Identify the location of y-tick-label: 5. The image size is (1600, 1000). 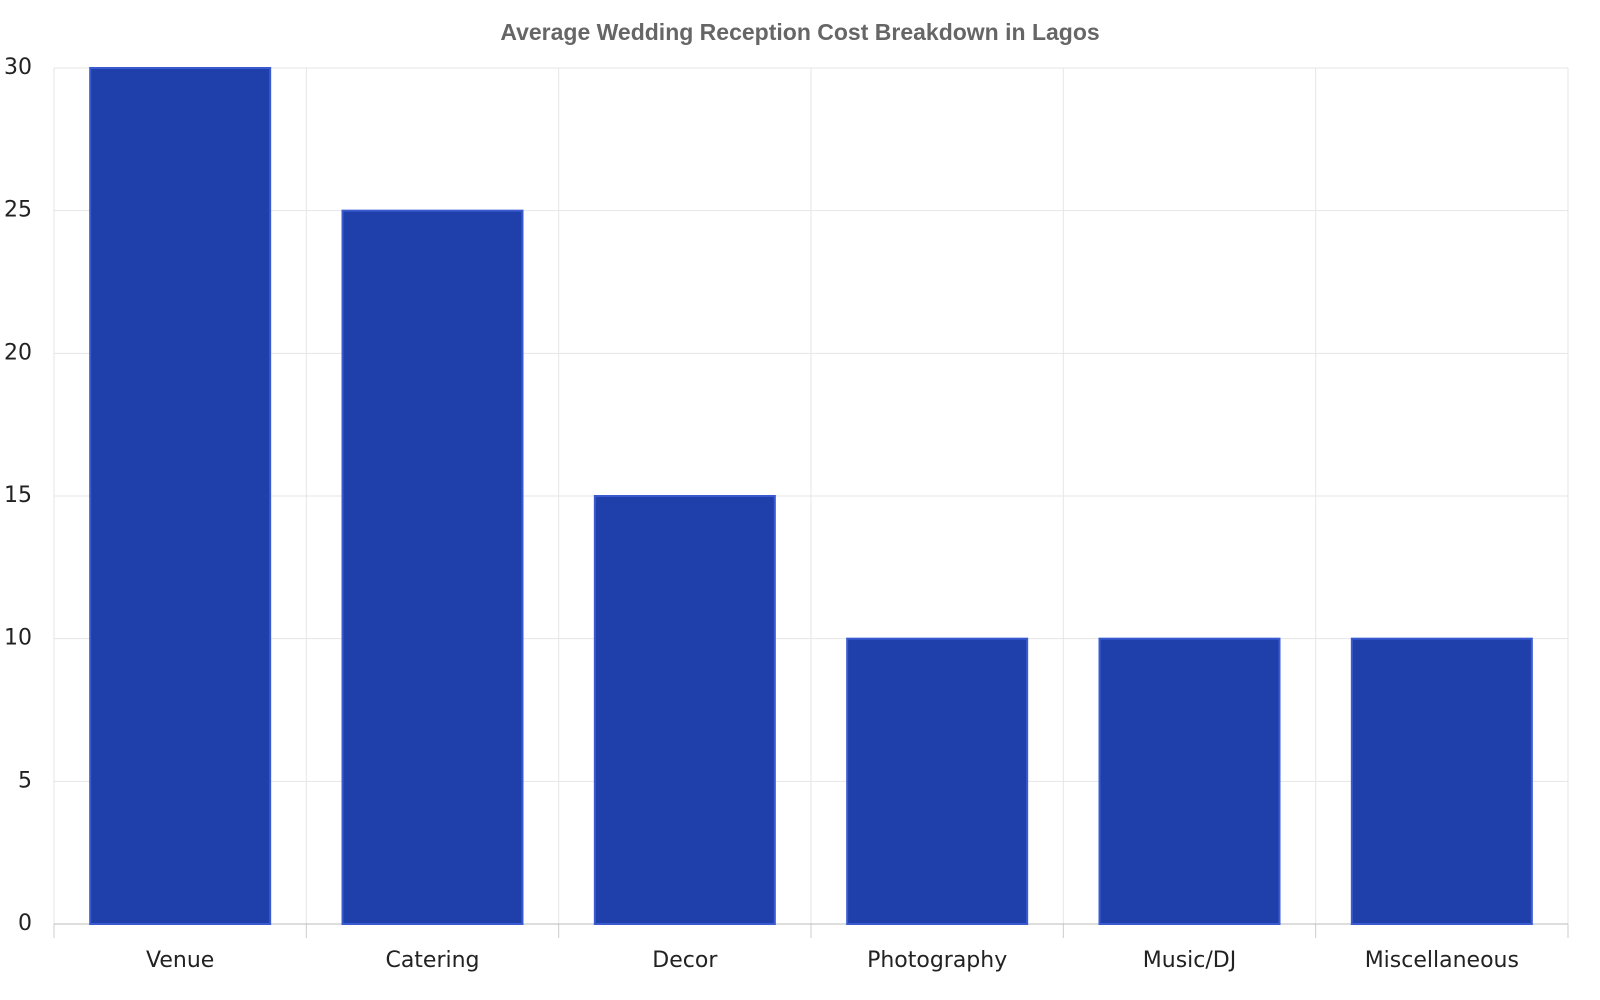
(25, 780).